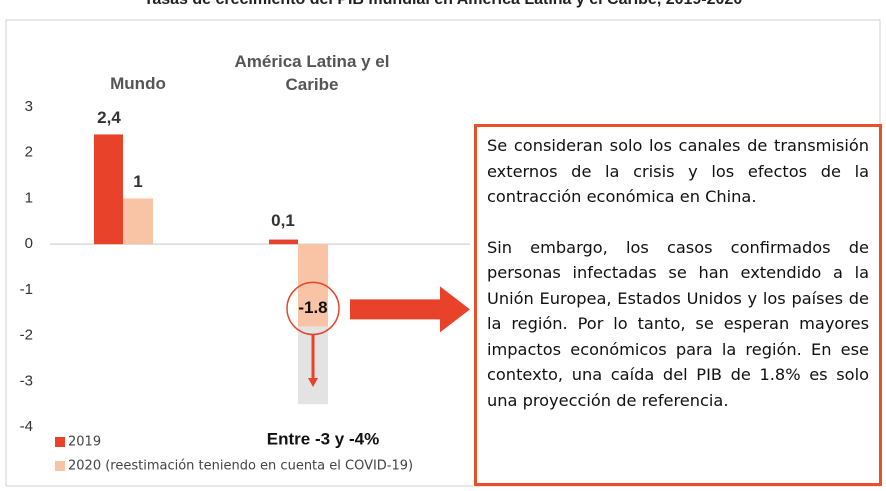 The image size is (886, 491). I want to click on data-label: 2,4, so click(109, 117).